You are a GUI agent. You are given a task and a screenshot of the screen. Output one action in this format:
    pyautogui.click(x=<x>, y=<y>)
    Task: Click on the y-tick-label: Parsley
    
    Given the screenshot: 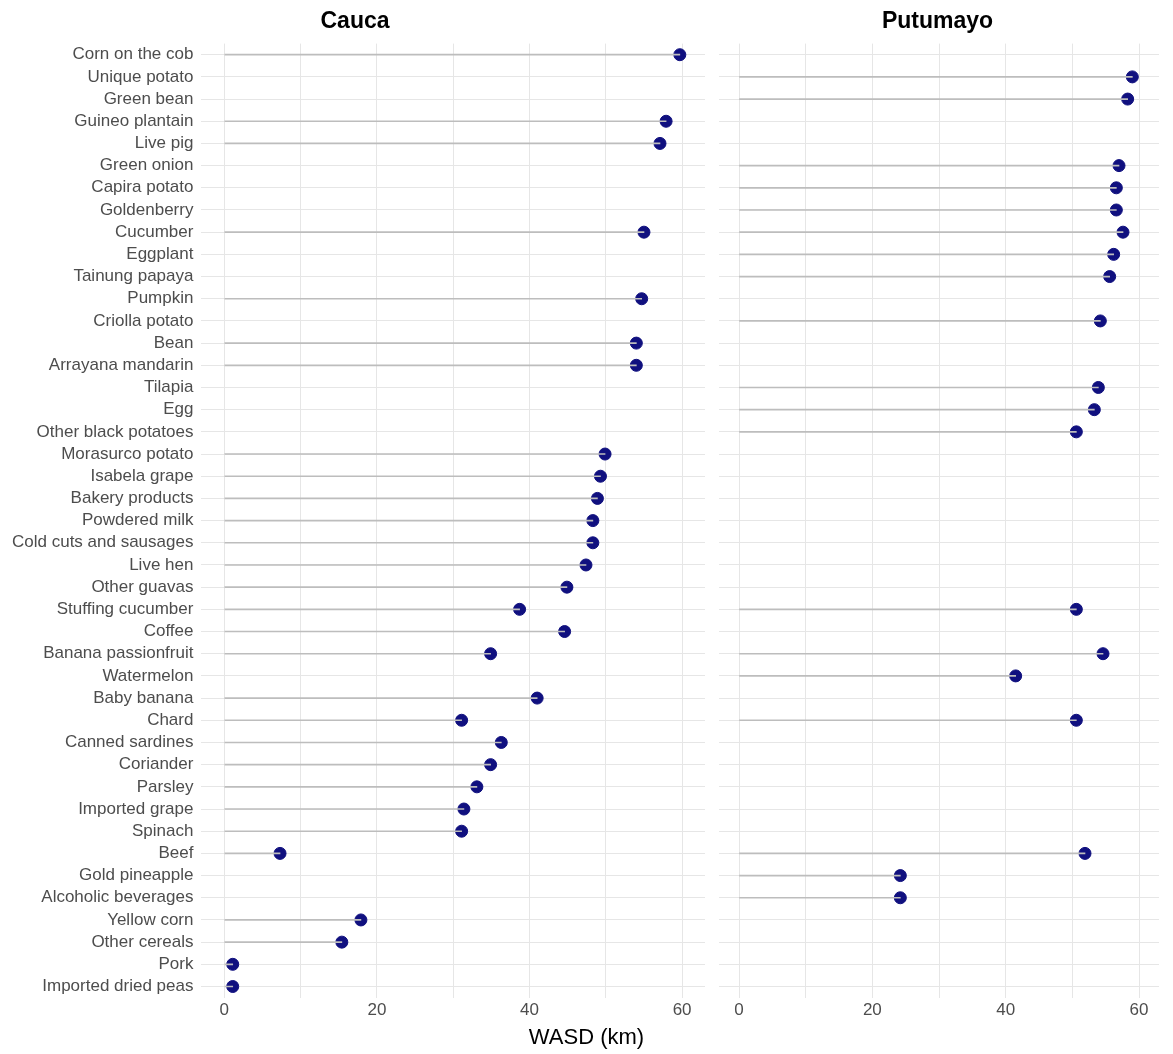 What is the action you would take?
    pyautogui.click(x=165, y=786)
    